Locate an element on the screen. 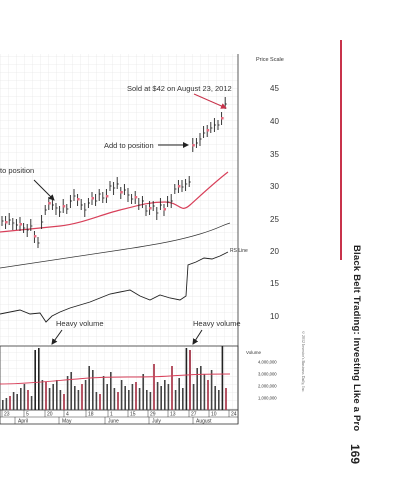  price-tick-label: 25 is located at coordinates (274, 219).